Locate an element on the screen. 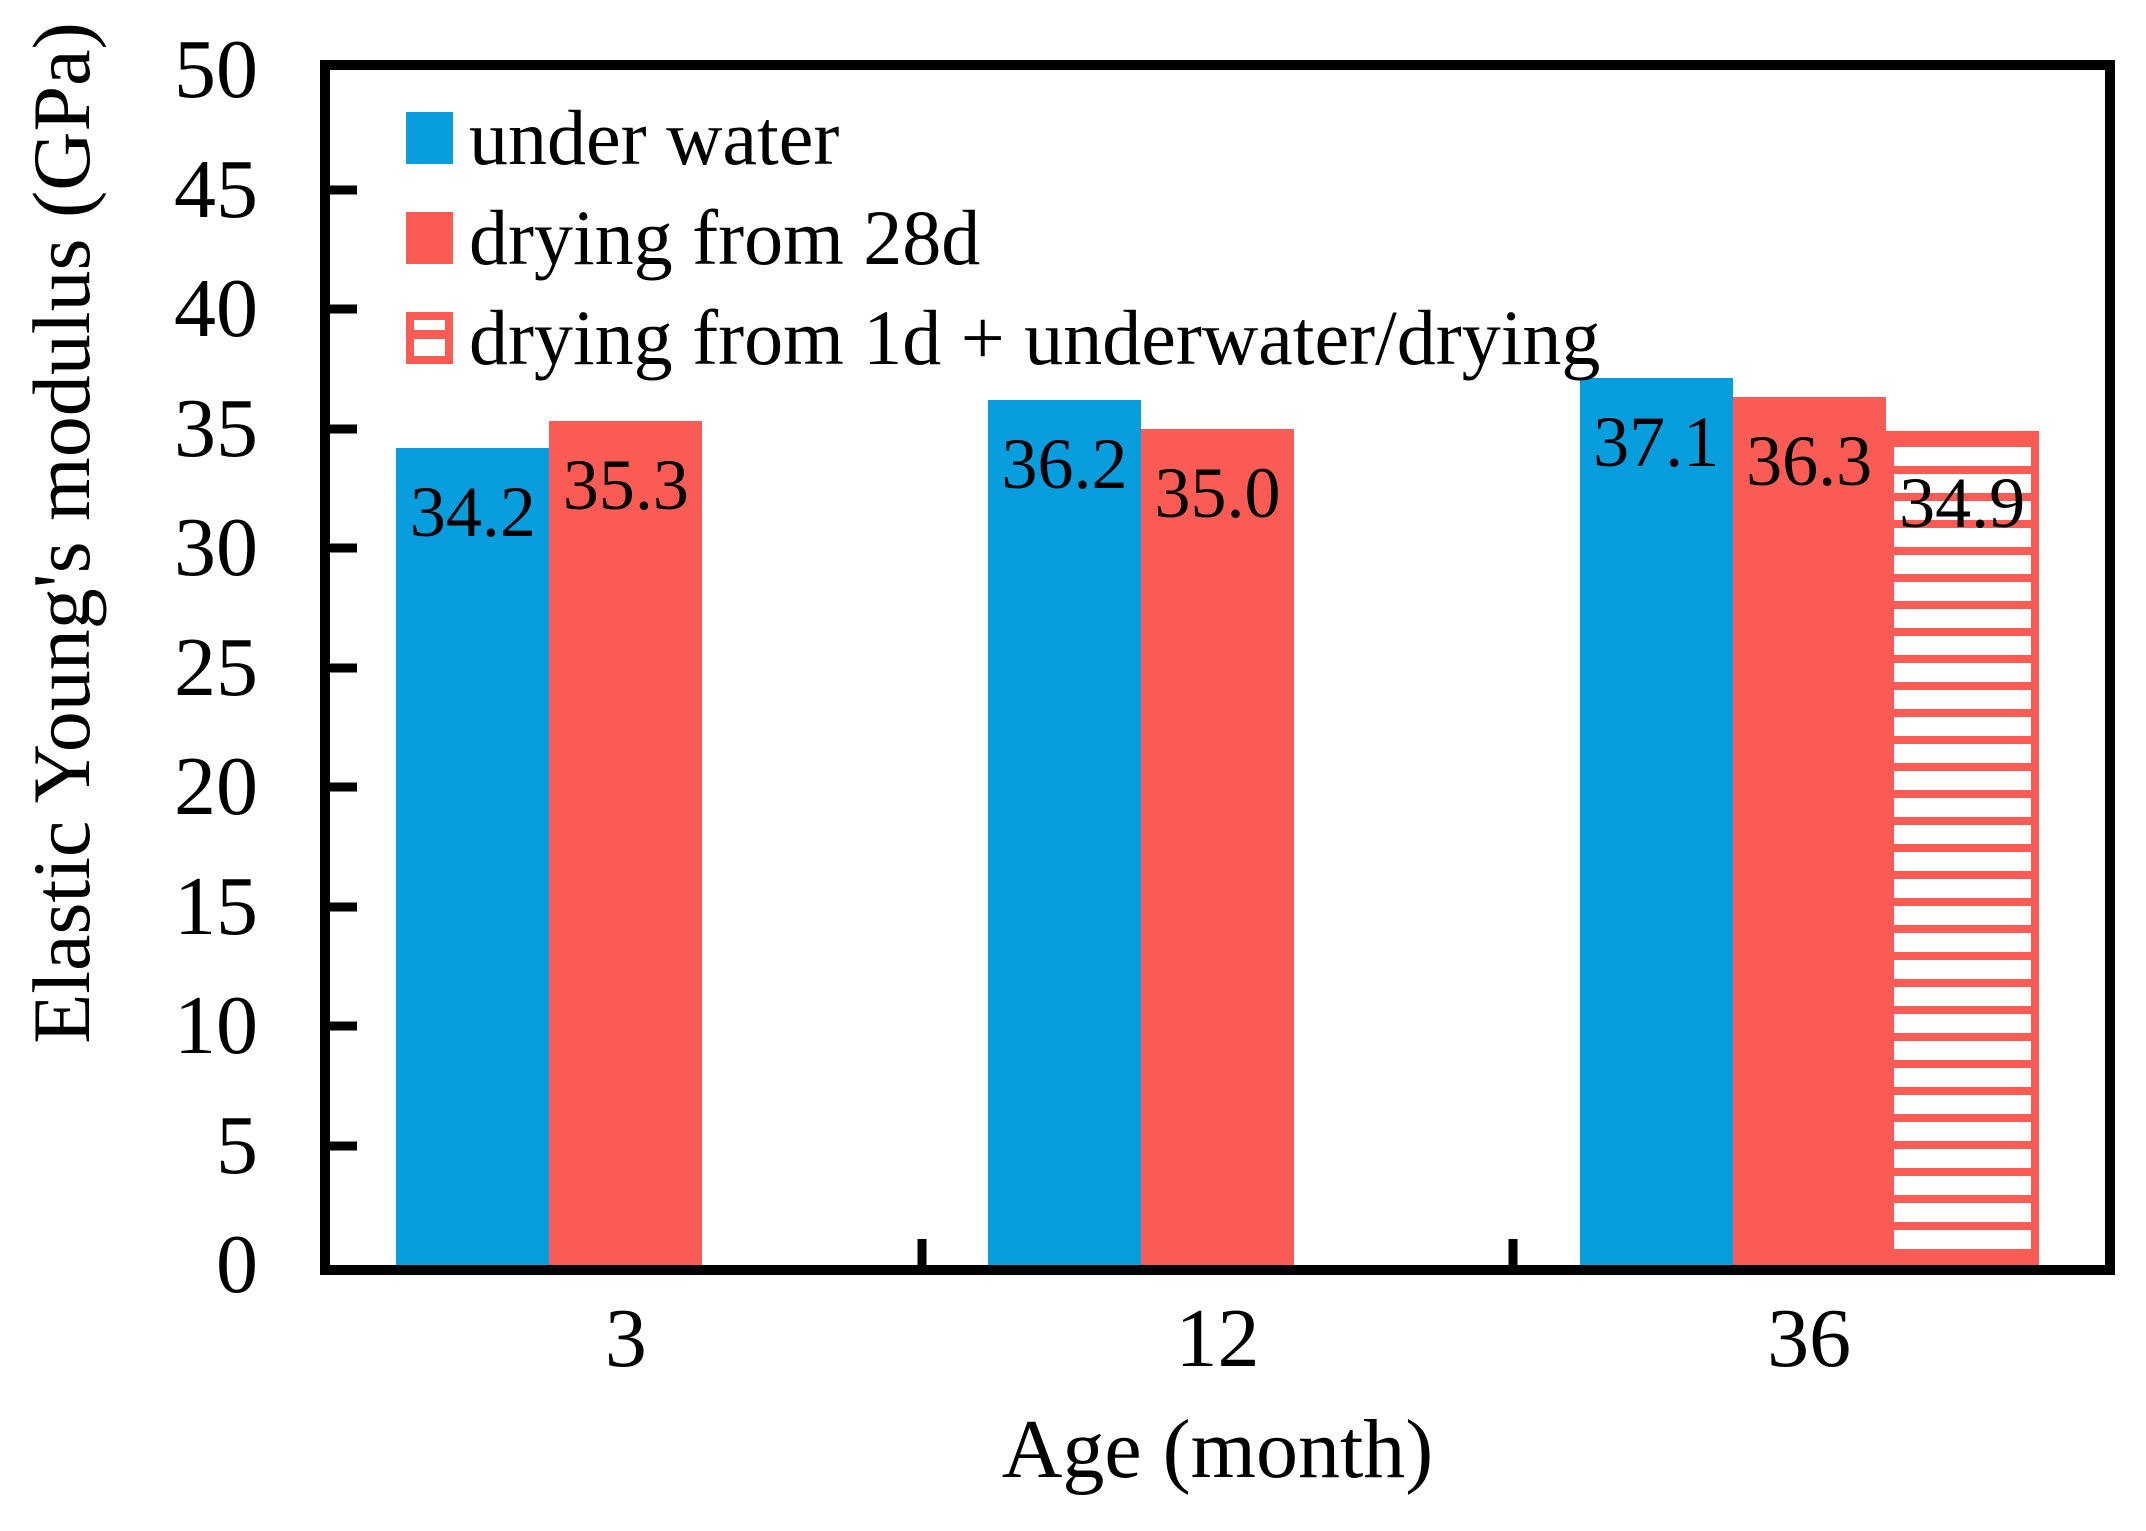  bar-value-label: 37.1 is located at coordinates (1656, 442).